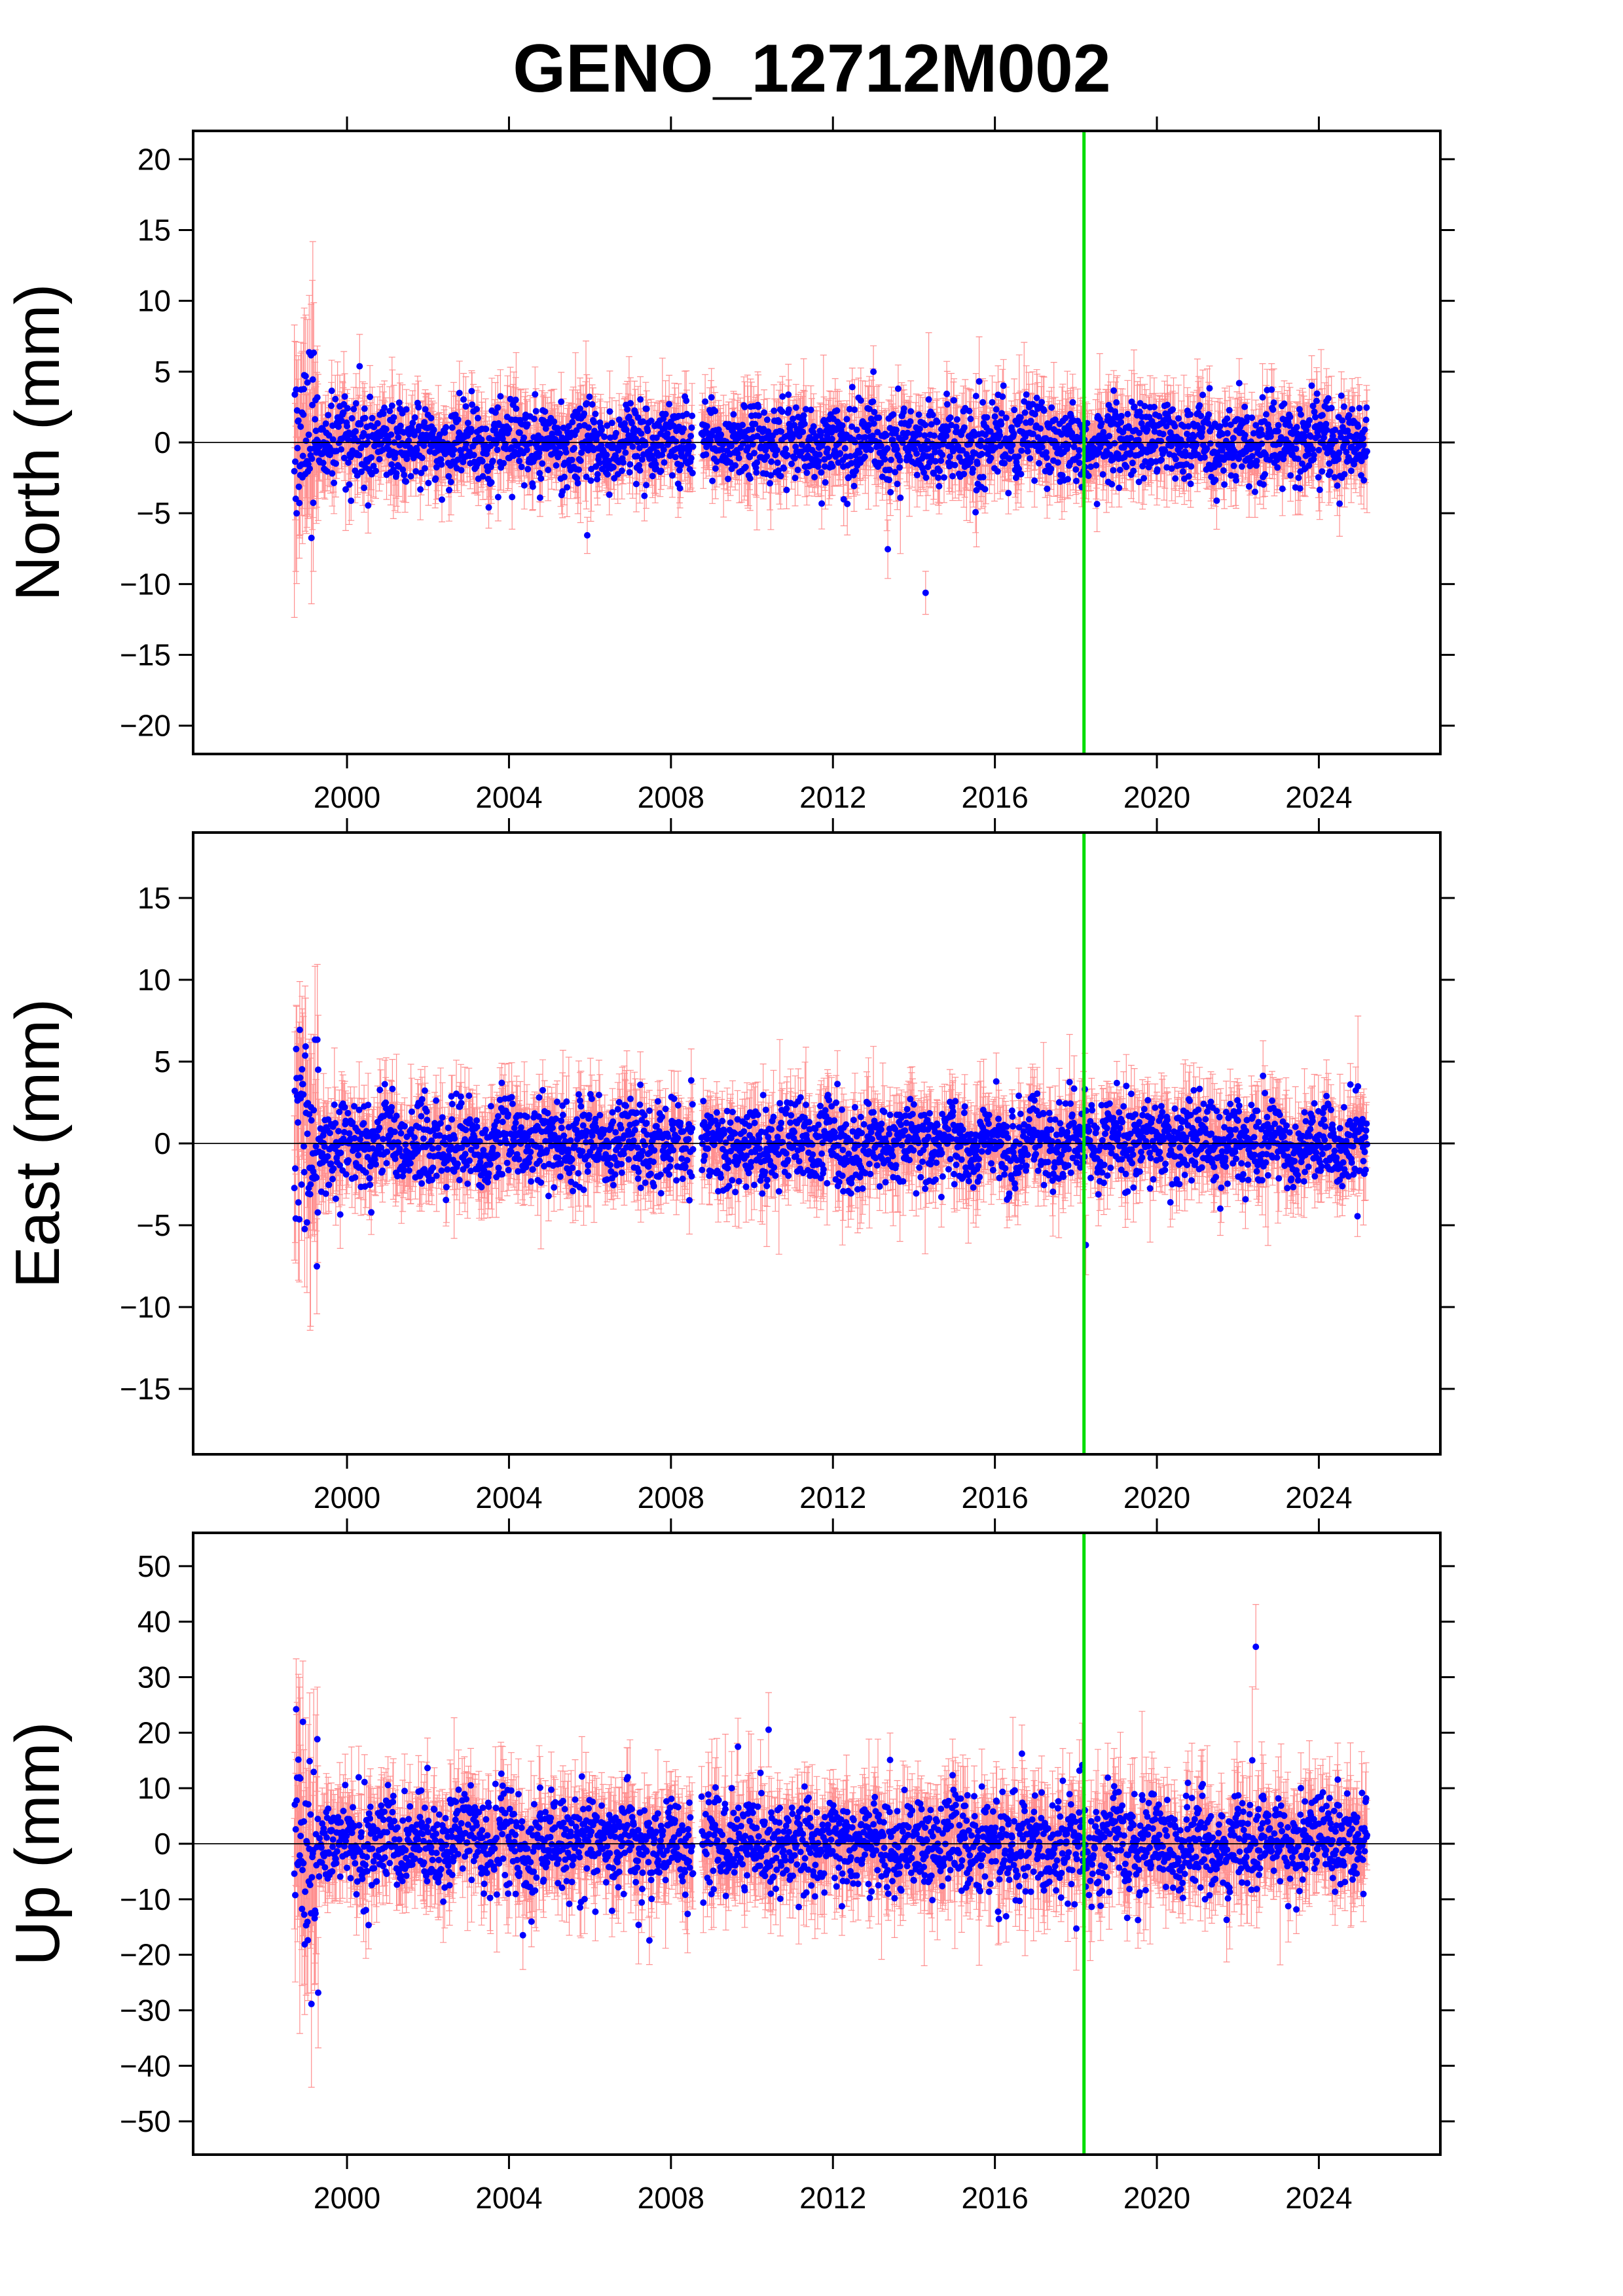 The width and height of the screenshot is (1623, 2296). Describe the element at coordinates (832, 797) in the screenshot. I see `north-x-tick-label: 2012` at that location.